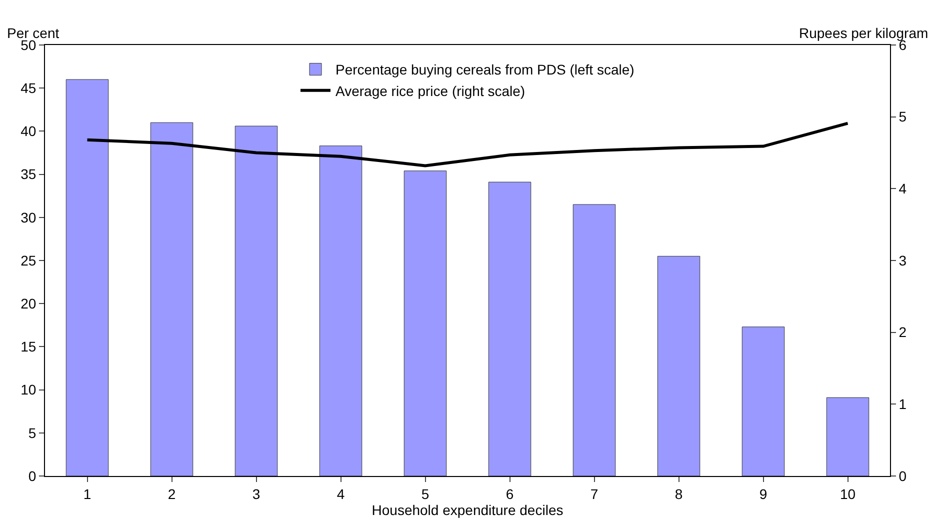  What do you see at coordinates (340, 494) in the screenshot?
I see `x-tick-label: 4` at bounding box center [340, 494].